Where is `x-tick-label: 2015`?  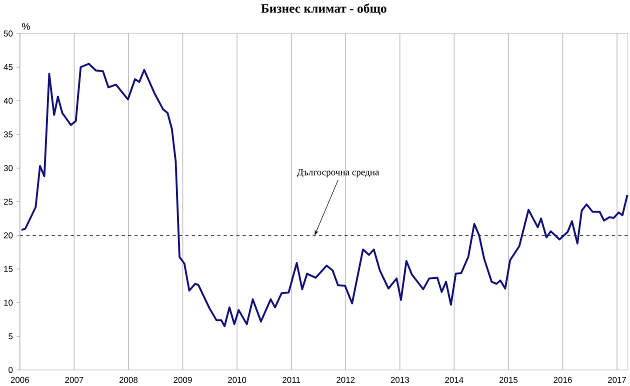
x-tick-label: 2015 is located at coordinates (508, 379).